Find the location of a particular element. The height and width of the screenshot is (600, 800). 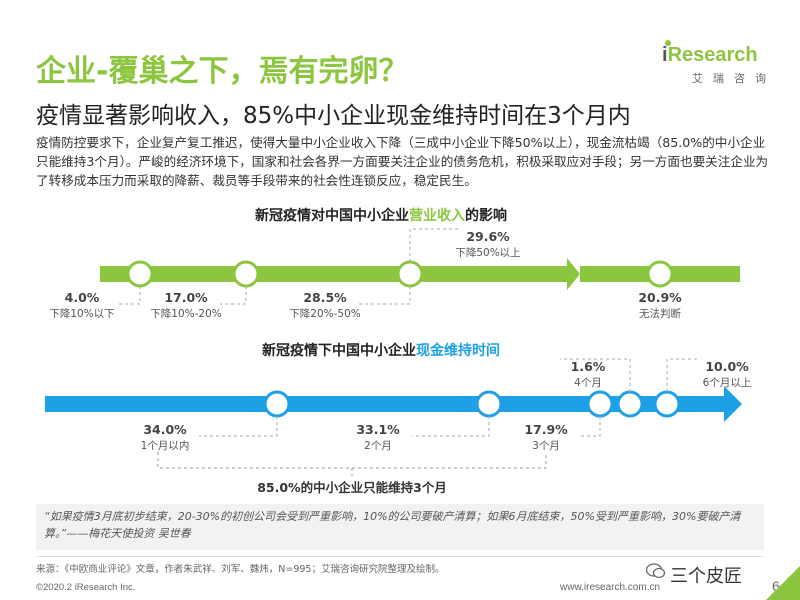

copyright: ©2020.2 iResearch Inc. is located at coordinates (86, 587).